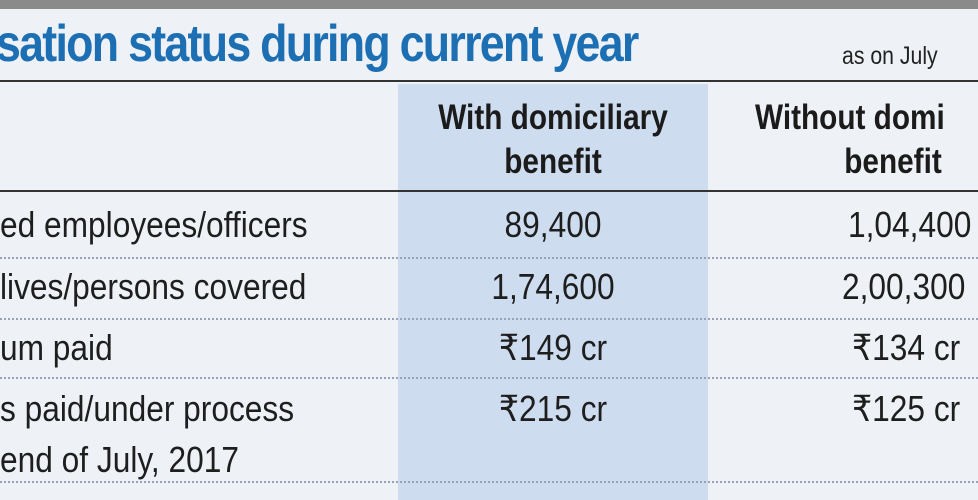  I want to click on row-label: lives/persons covered, so click(153, 286).